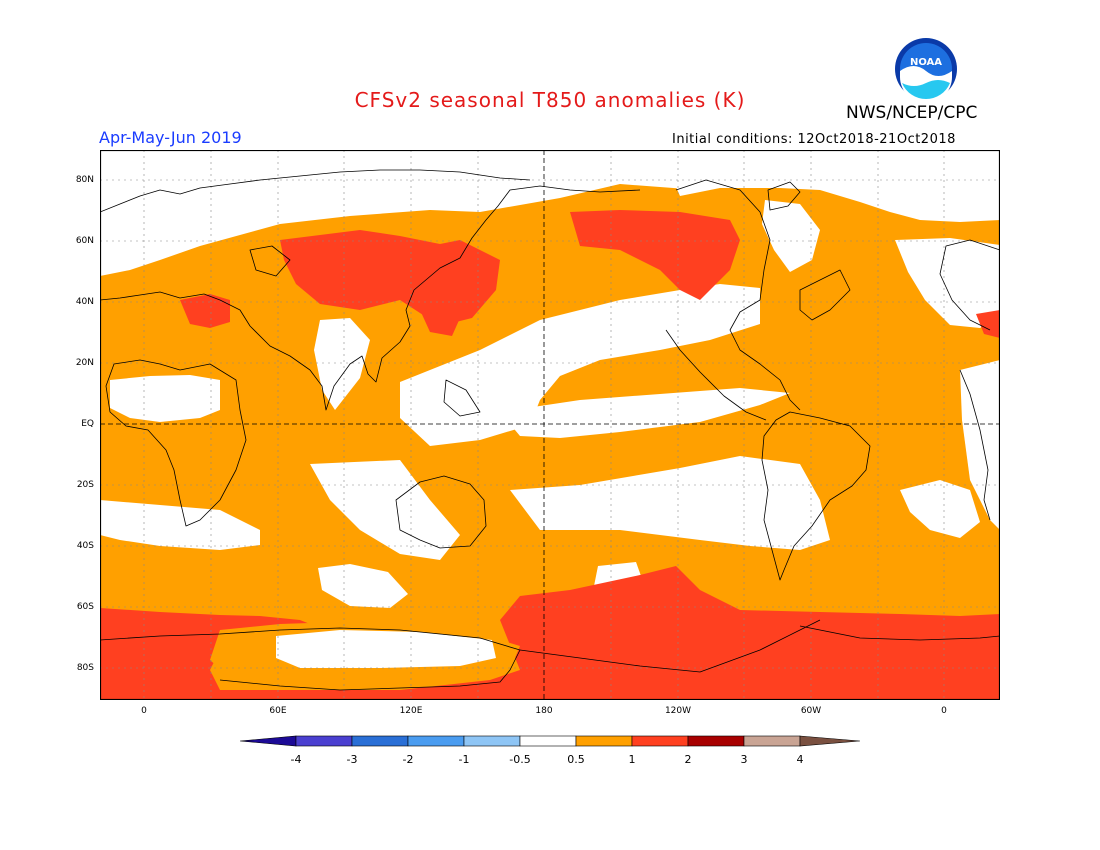  Describe the element at coordinates (632, 759) in the screenshot. I see `colorbar-label: 1` at that location.